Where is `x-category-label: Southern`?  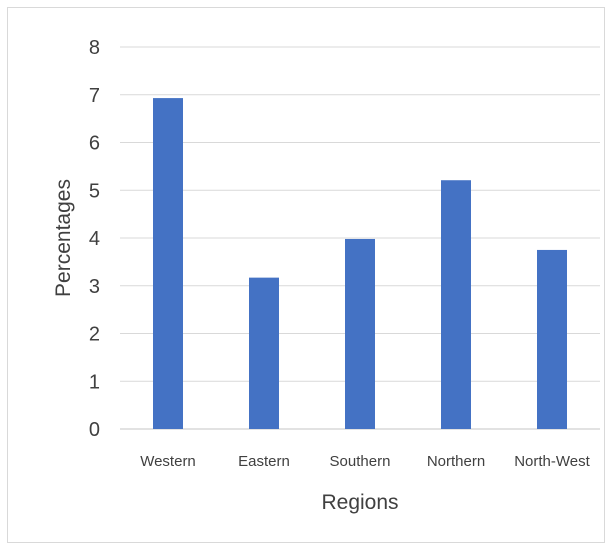 x-category-label: Southern is located at coordinates (360, 461).